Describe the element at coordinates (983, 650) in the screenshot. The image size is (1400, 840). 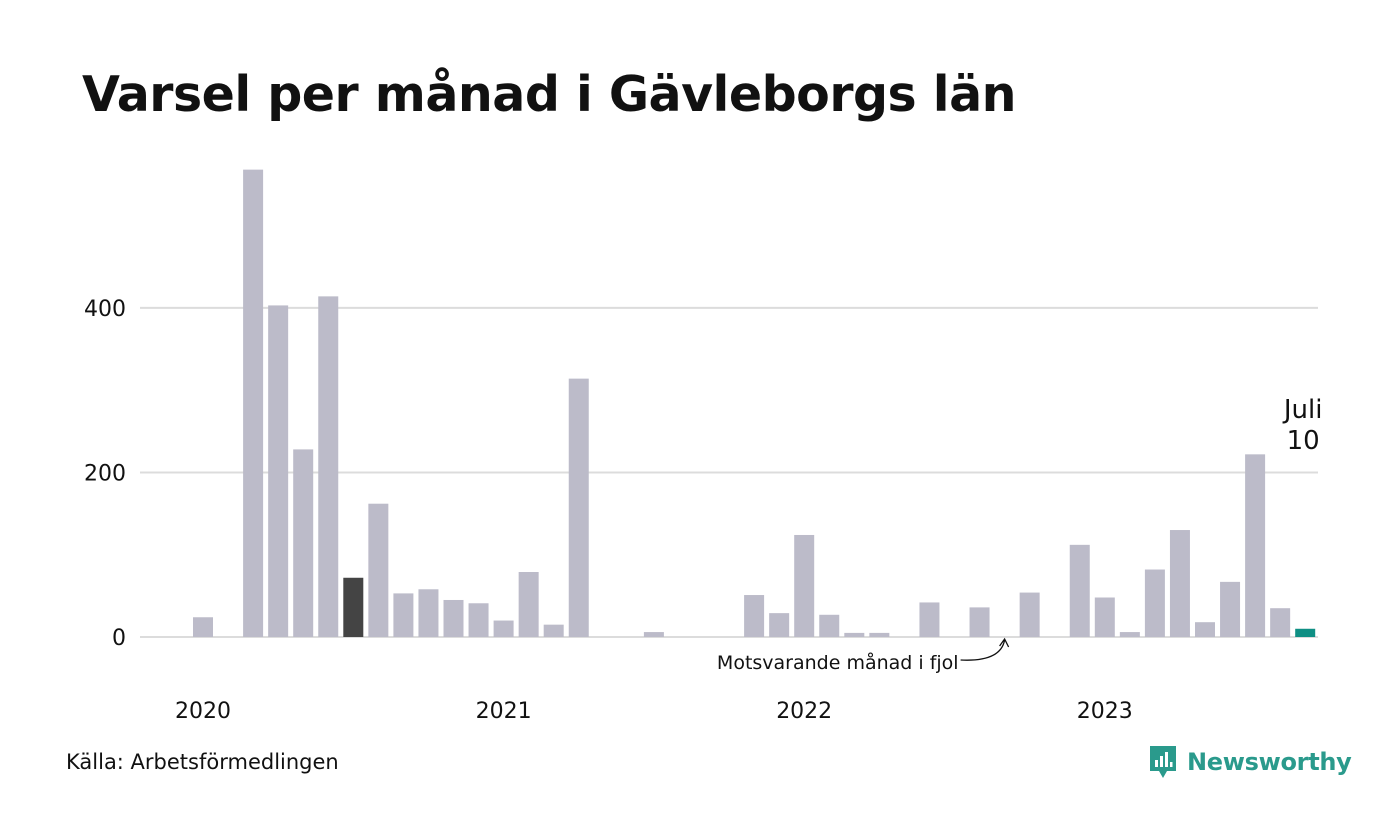
I see `comparison-arrow` at that location.